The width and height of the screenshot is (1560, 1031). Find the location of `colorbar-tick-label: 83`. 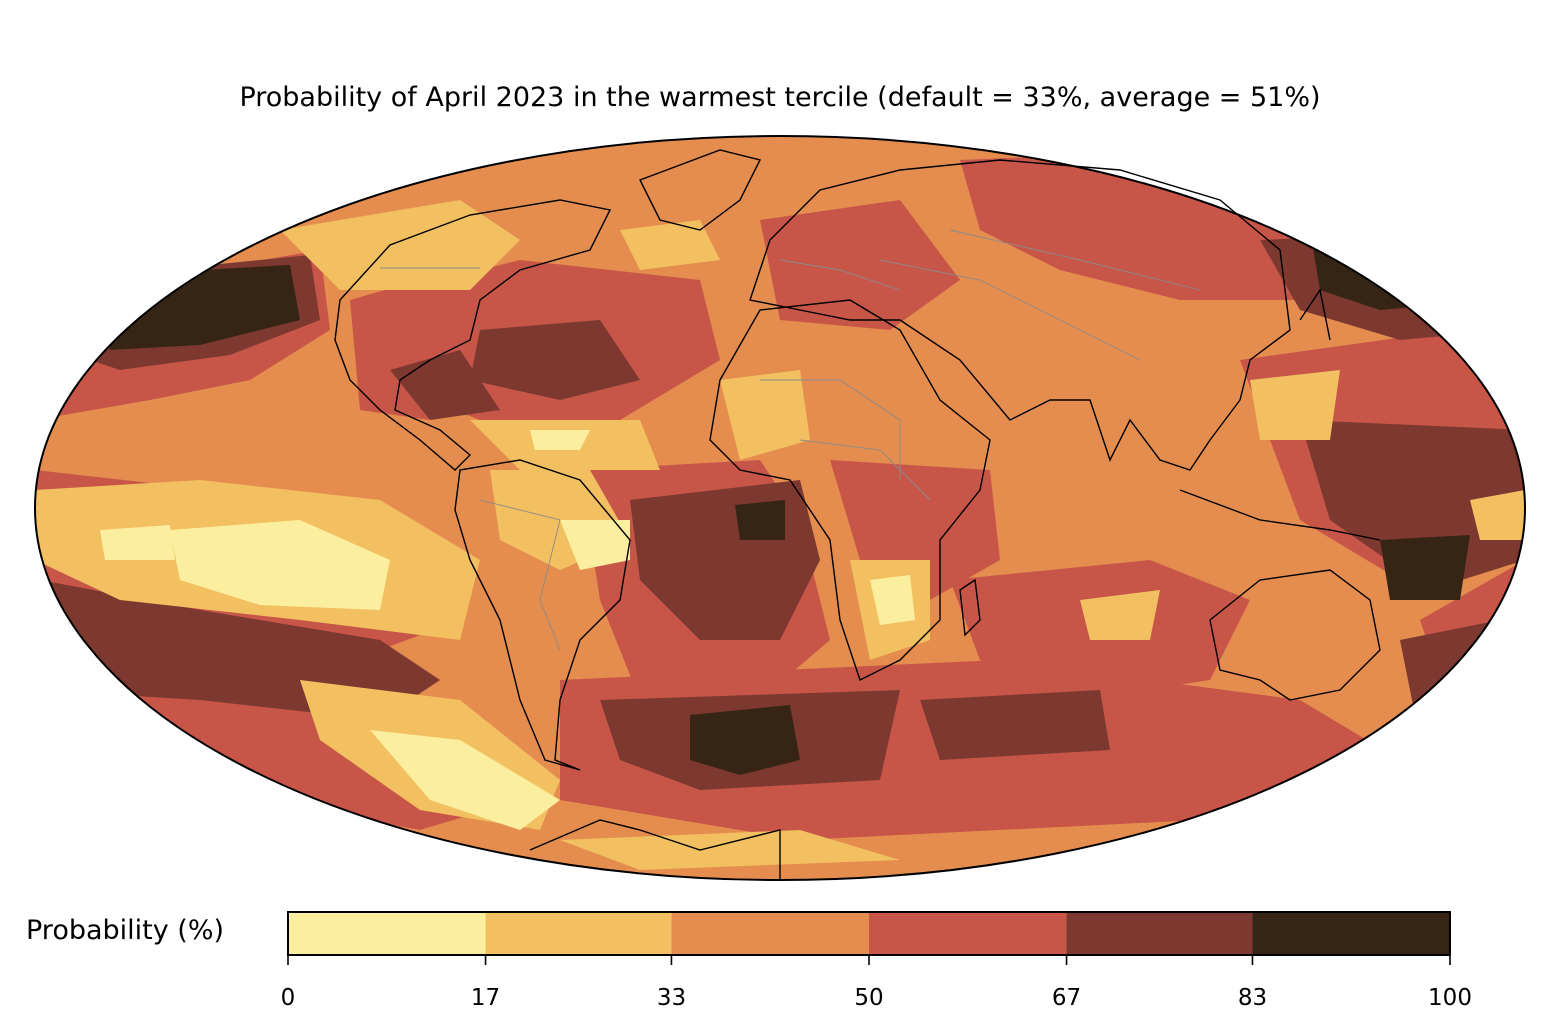

colorbar-tick-label: 83 is located at coordinates (1252, 998).